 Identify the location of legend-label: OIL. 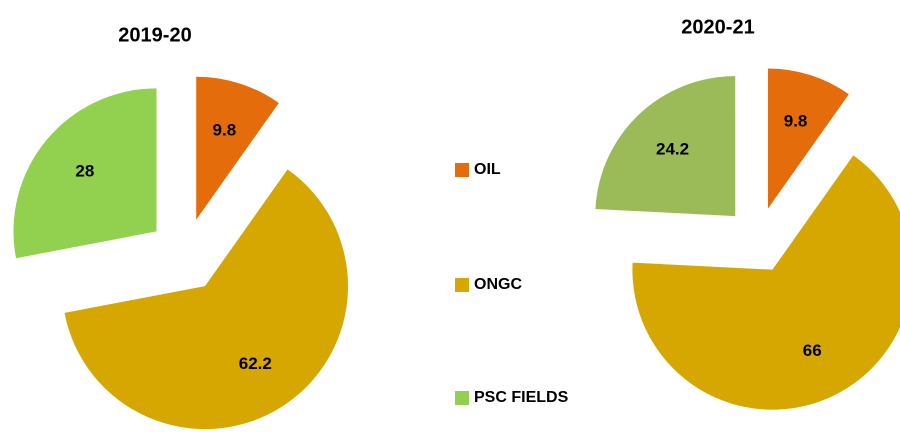
(487, 169).